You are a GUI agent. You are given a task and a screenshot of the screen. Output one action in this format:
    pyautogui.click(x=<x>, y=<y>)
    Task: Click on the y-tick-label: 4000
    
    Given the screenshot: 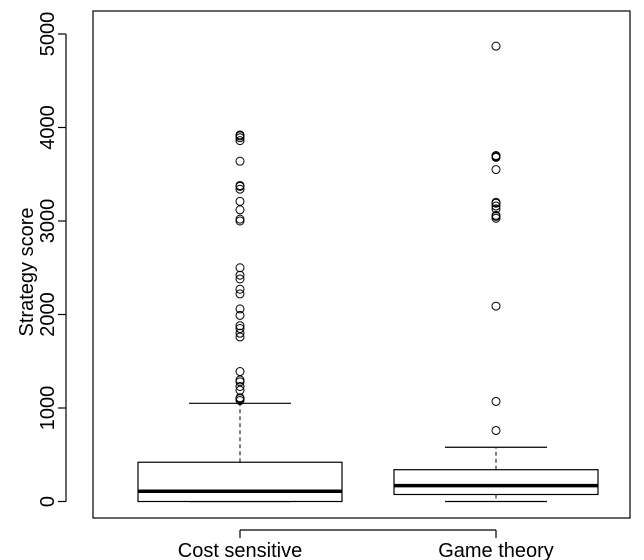 What is the action you would take?
    pyautogui.click(x=48, y=127)
    